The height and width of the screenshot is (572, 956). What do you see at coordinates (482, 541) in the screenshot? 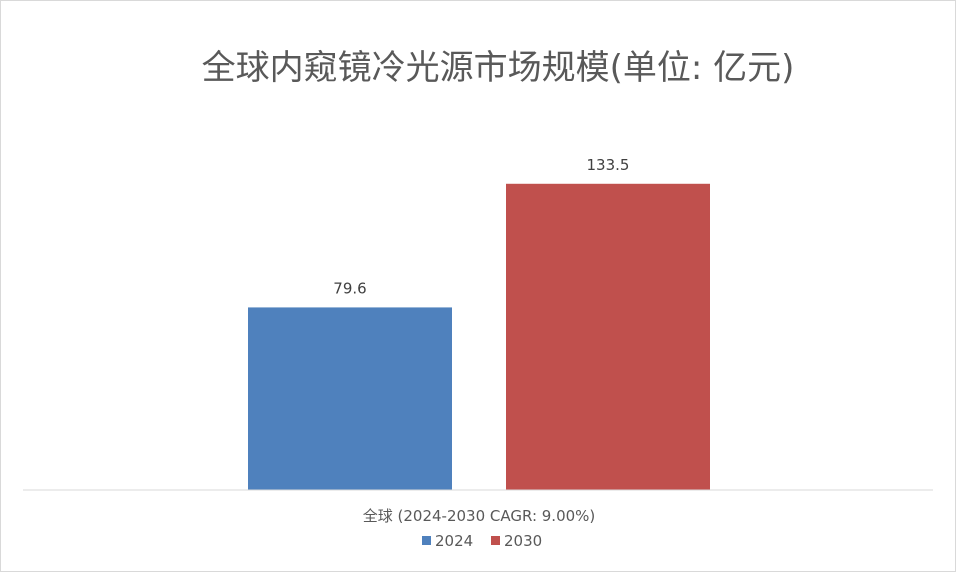
I see `legend: 2024 2030` at bounding box center [482, 541].